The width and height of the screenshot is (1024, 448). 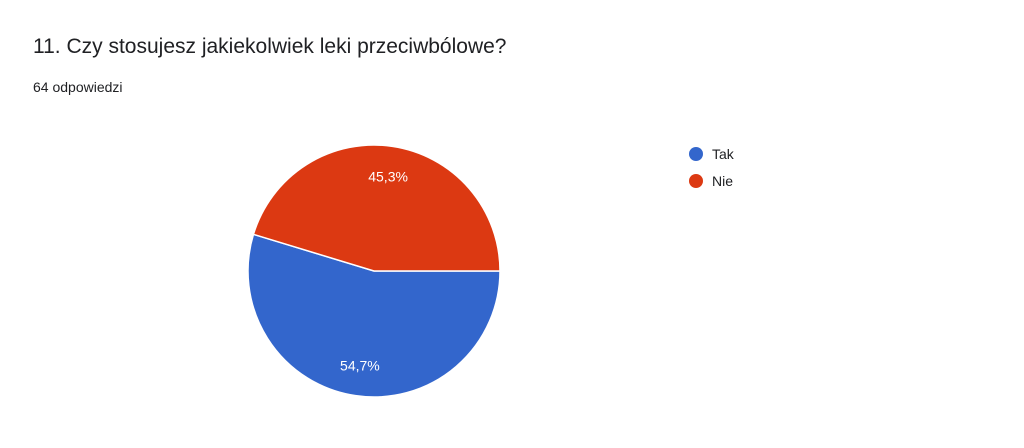 I want to click on legend-swatch-nie, so click(x=696, y=181).